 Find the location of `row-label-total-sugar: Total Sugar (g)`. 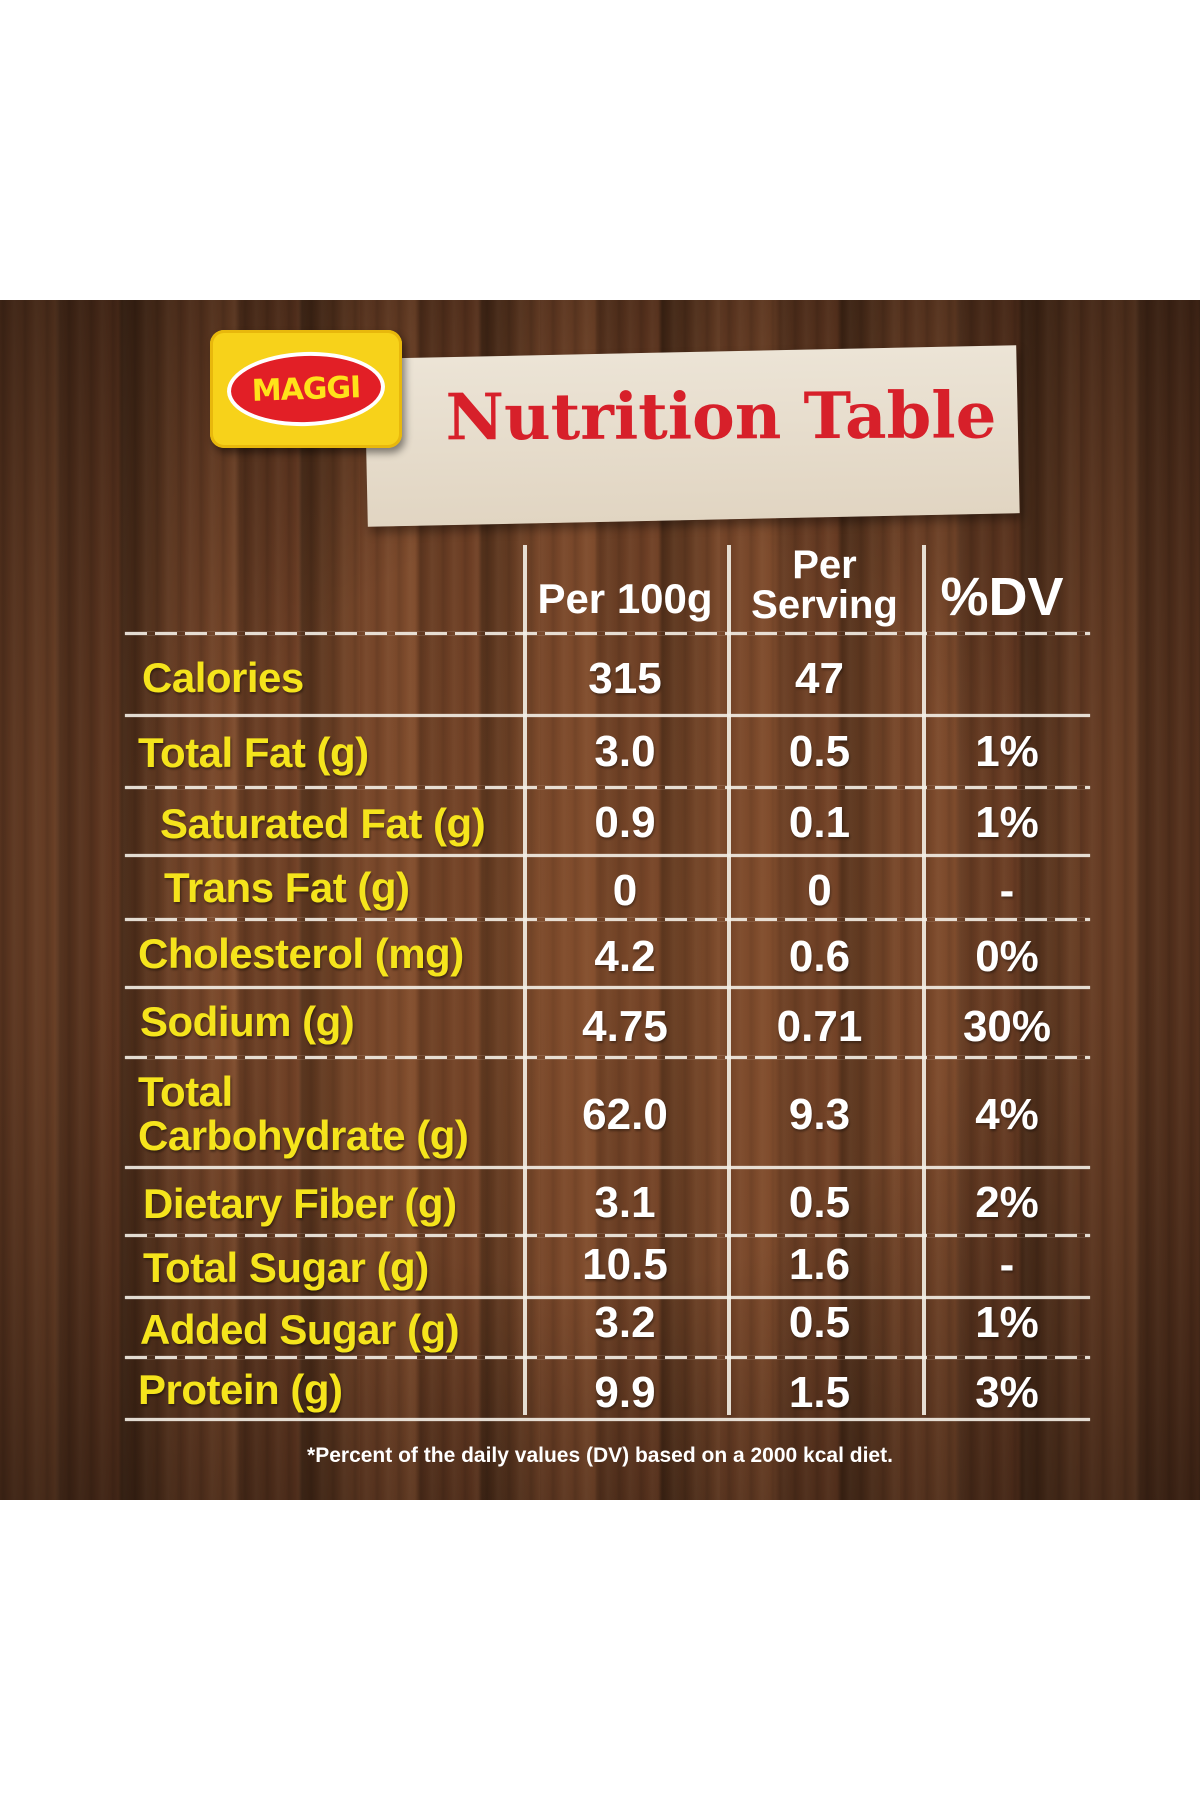

row-label-total-sugar: Total Sugar (g) is located at coordinates (286, 1267).